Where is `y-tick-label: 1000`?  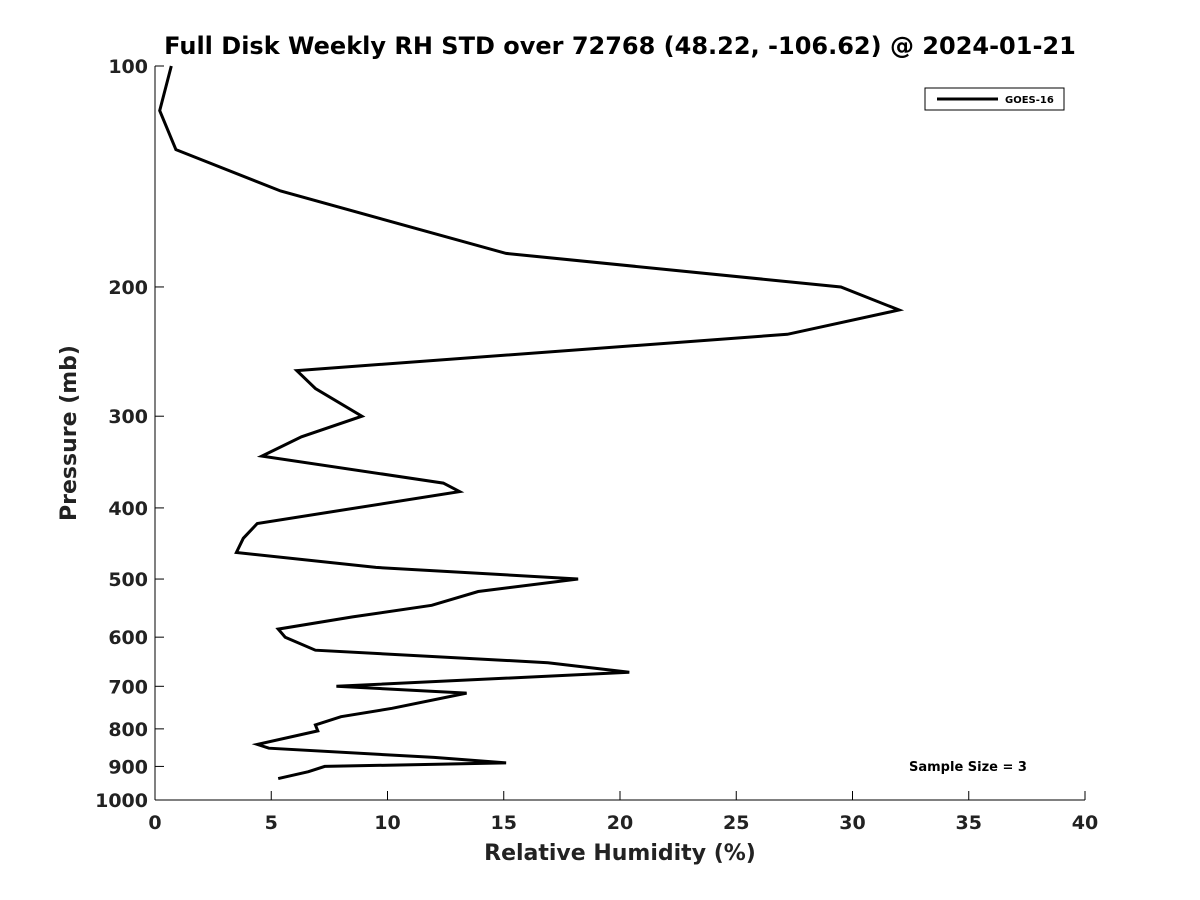 y-tick-label: 1000 is located at coordinates (121, 801).